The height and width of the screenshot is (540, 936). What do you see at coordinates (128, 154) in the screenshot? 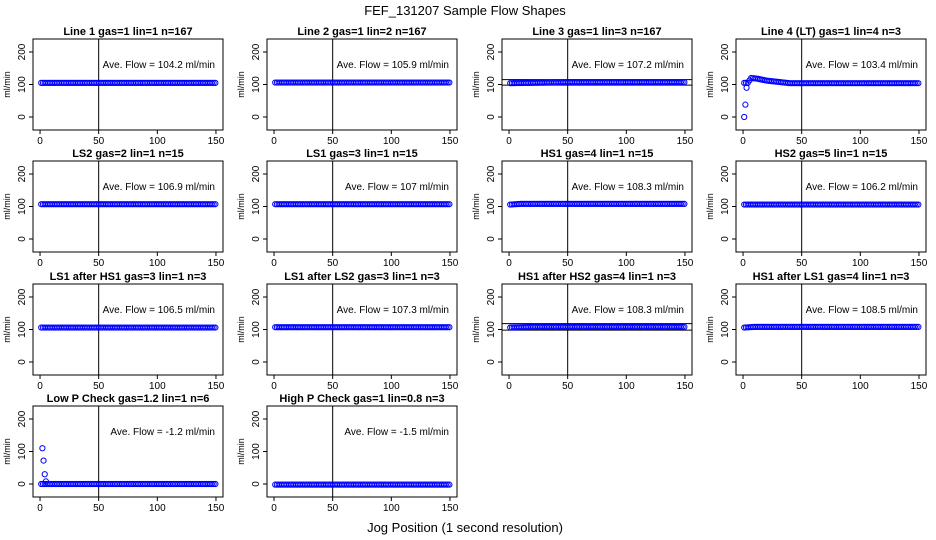
I see `panel-title: LS2 gas=2 lin=1 n=15` at bounding box center [128, 154].